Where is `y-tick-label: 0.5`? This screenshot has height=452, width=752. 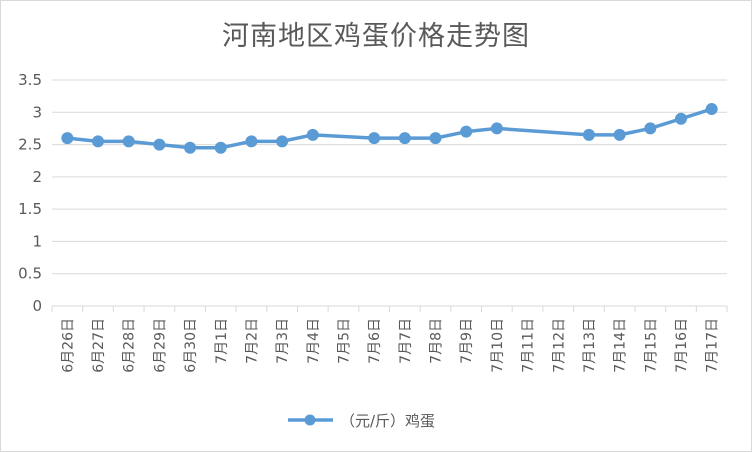 y-tick-label: 0.5 is located at coordinates (30, 274).